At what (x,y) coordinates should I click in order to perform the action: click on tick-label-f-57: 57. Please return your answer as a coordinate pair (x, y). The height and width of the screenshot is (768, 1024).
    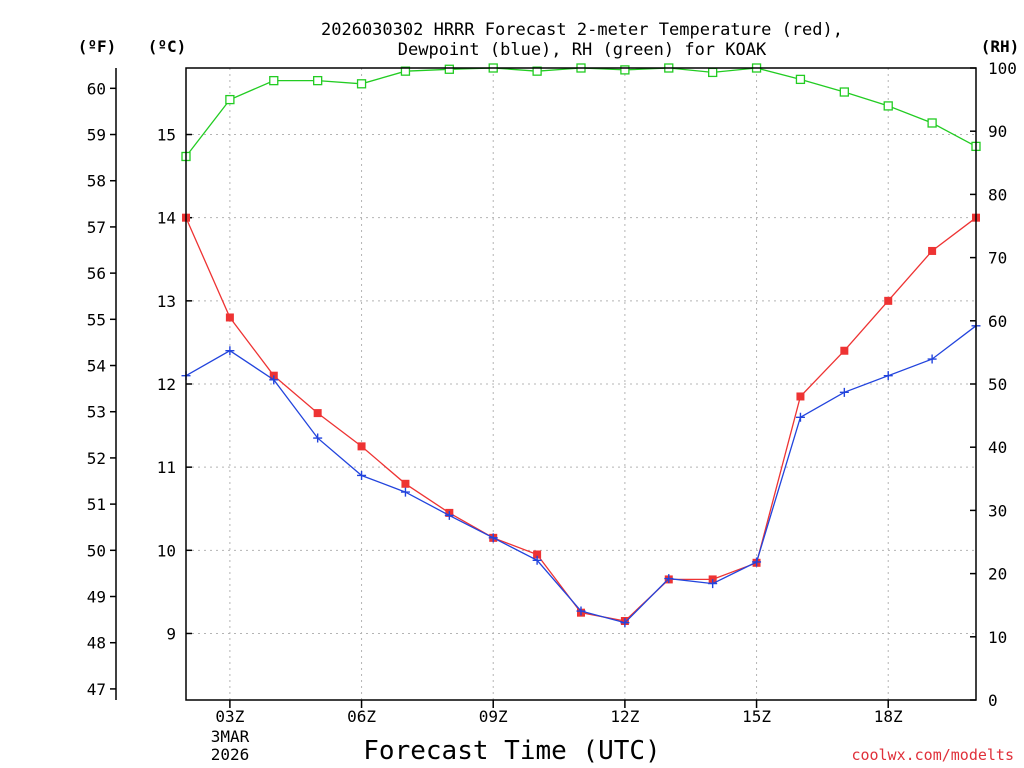
    Looking at the image, I should click on (96, 227).